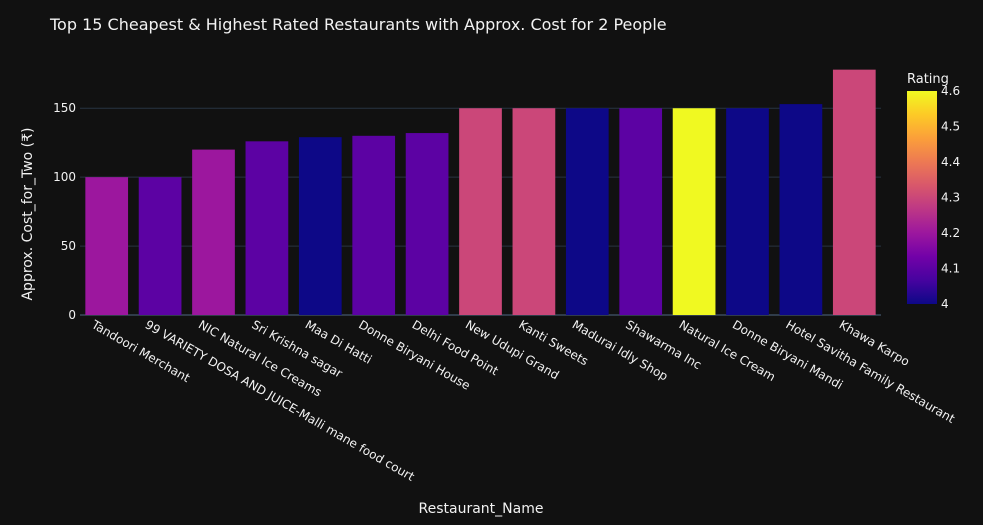 This screenshot has height=525, width=983. I want to click on colorbar-tick-label: 4.6, so click(950, 91).